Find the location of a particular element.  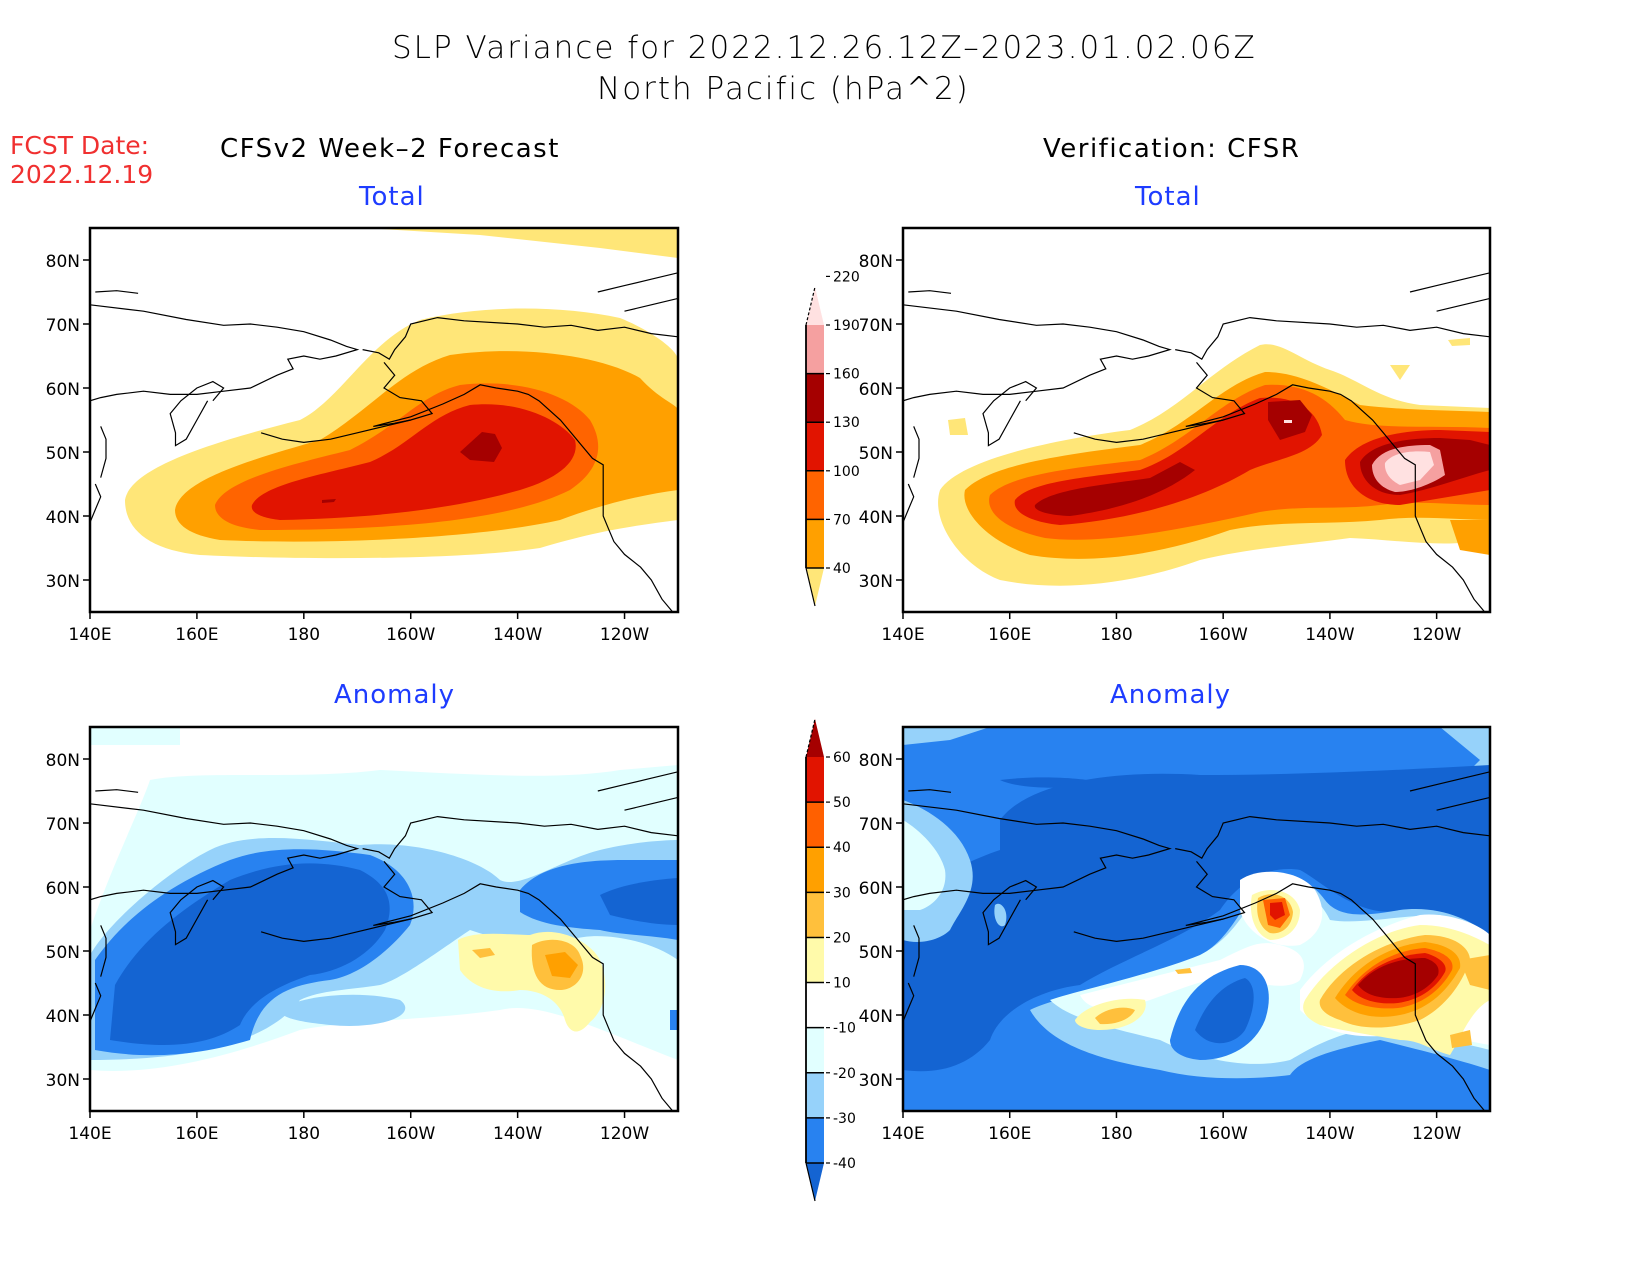

colorbar-label: 160 is located at coordinates (846, 375).